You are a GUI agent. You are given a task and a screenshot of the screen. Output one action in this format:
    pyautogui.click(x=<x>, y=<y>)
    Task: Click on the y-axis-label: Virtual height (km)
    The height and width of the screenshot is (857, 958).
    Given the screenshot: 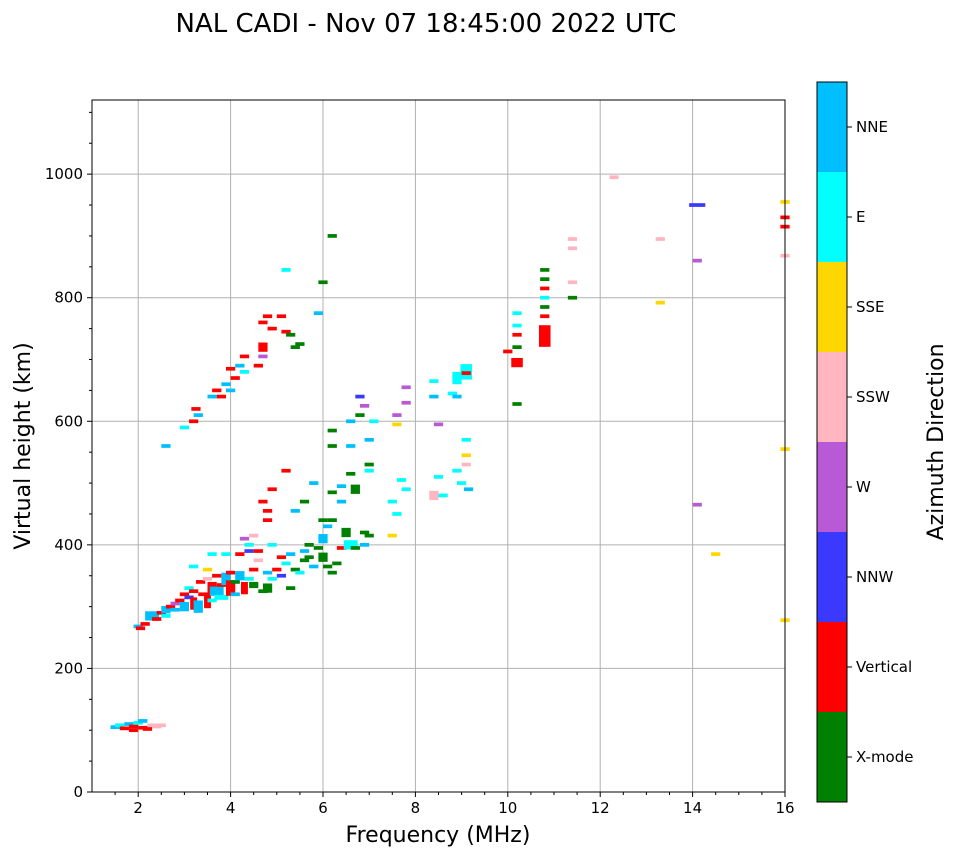 What is the action you would take?
    pyautogui.click(x=23, y=445)
    